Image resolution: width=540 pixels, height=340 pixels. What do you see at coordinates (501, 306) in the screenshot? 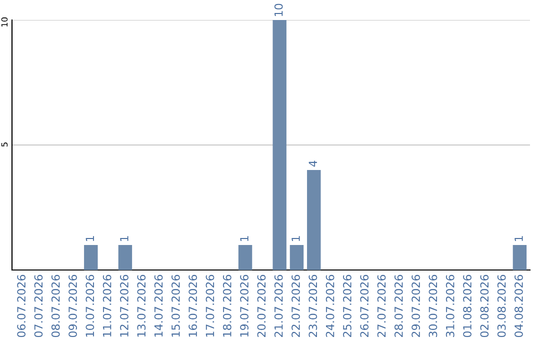
I see `x-tick-label: 03.08.2026` at bounding box center [501, 306].